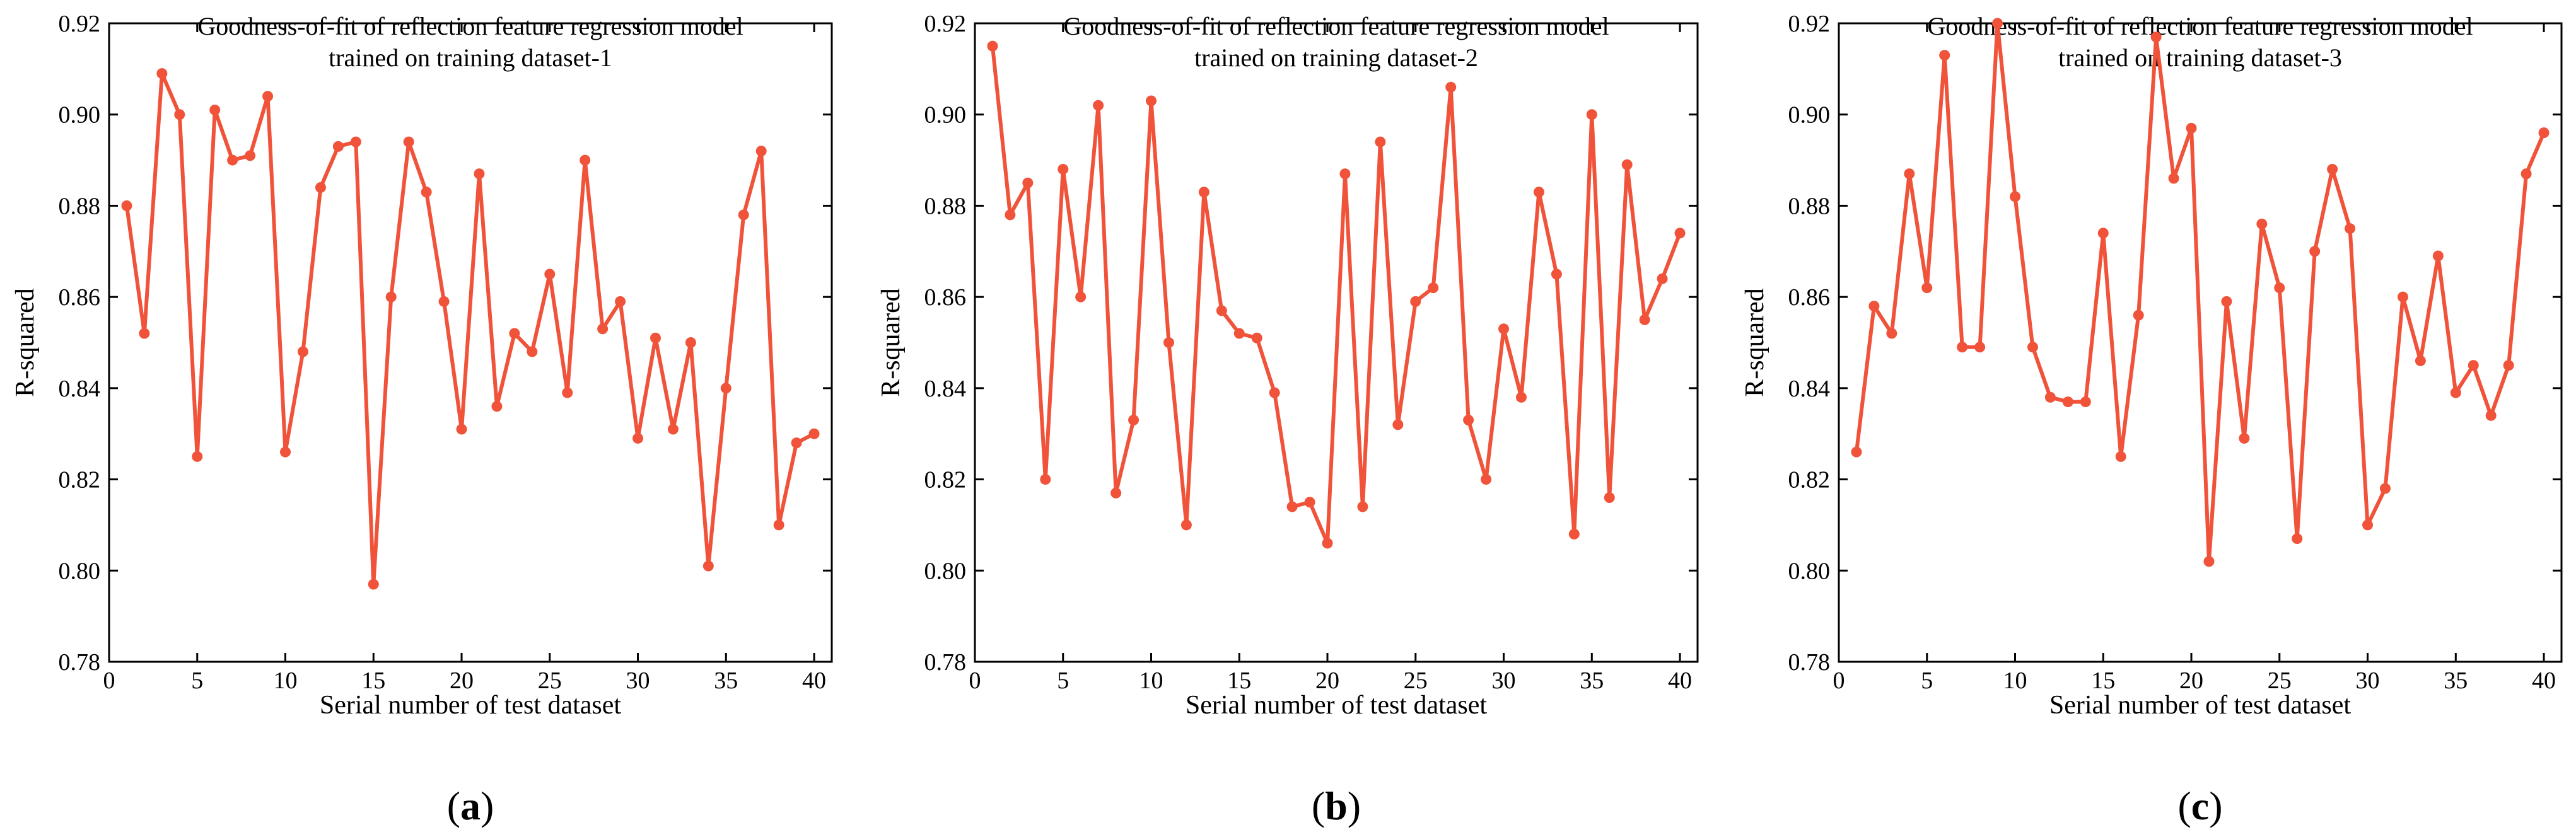 The height and width of the screenshot is (837, 2576). I want to click on x-tick-label: 25, so click(2280, 680).